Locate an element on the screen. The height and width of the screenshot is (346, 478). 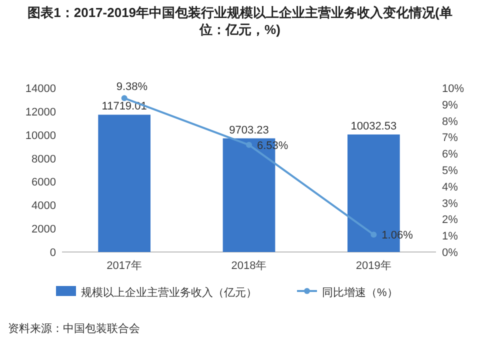
y2-tick-label: 5% is located at coordinates (450, 171).